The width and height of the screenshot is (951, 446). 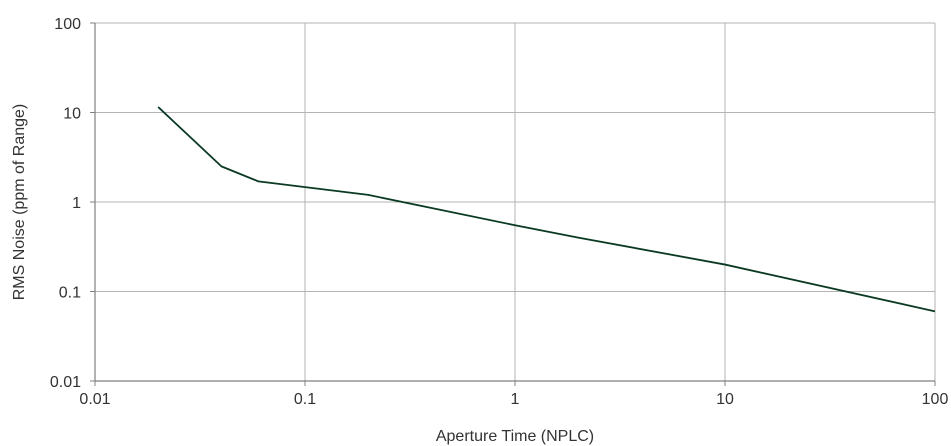 What do you see at coordinates (65, 382) in the screenshot?
I see `y-tick-label: 0.01` at bounding box center [65, 382].